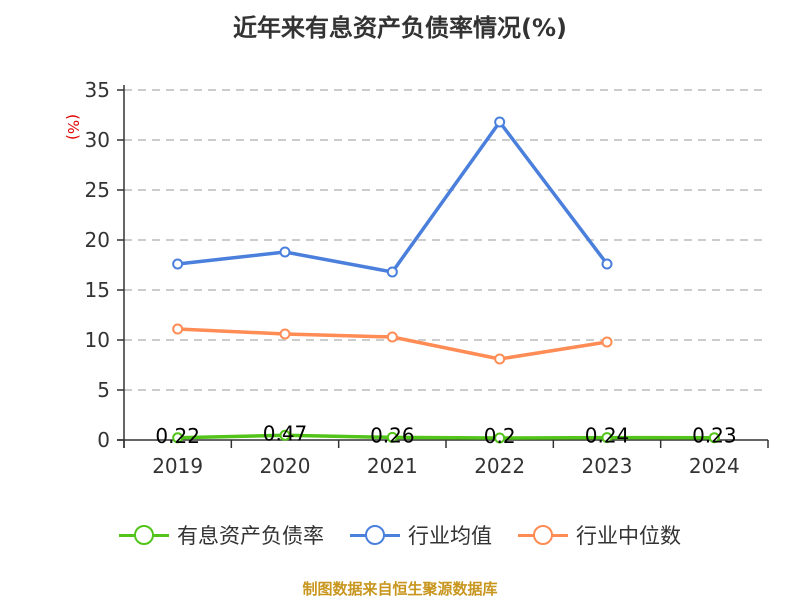 The width and height of the screenshot is (800, 600). Describe the element at coordinates (97, 190) in the screenshot. I see `y-tick-label: 25` at that location.